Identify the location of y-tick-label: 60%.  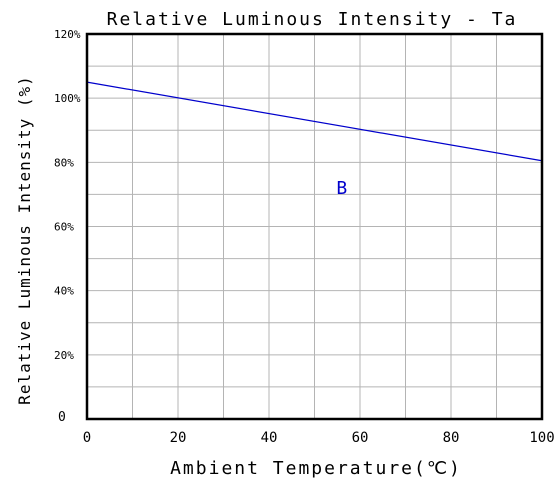
(64, 227).